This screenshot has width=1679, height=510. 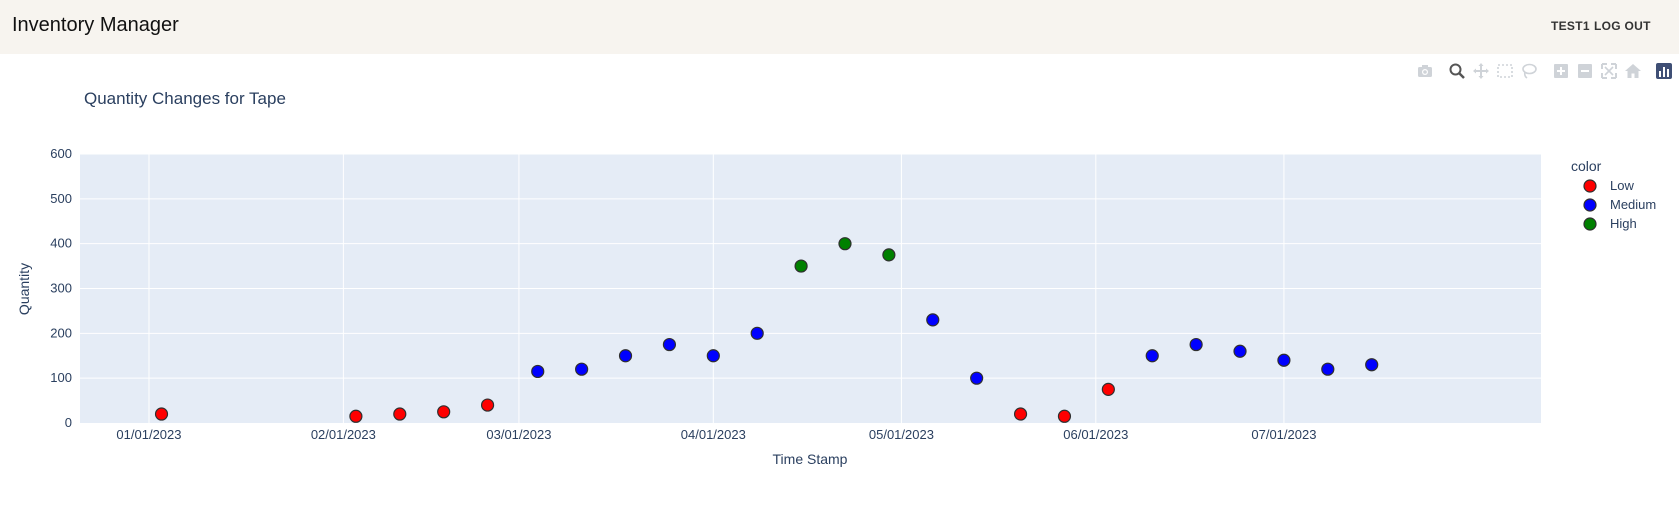 What do you see at coordinates (1095, 434) in the screenshot?
I see `x-tick-label: 06/01/2023` at bounding box center [1095, 434].